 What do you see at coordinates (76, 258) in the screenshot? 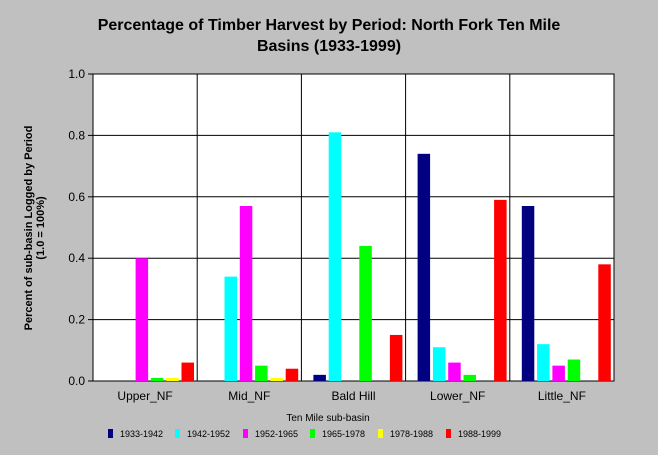
I see `y-tick-label: 0.4` at bounding box center [76, 258].